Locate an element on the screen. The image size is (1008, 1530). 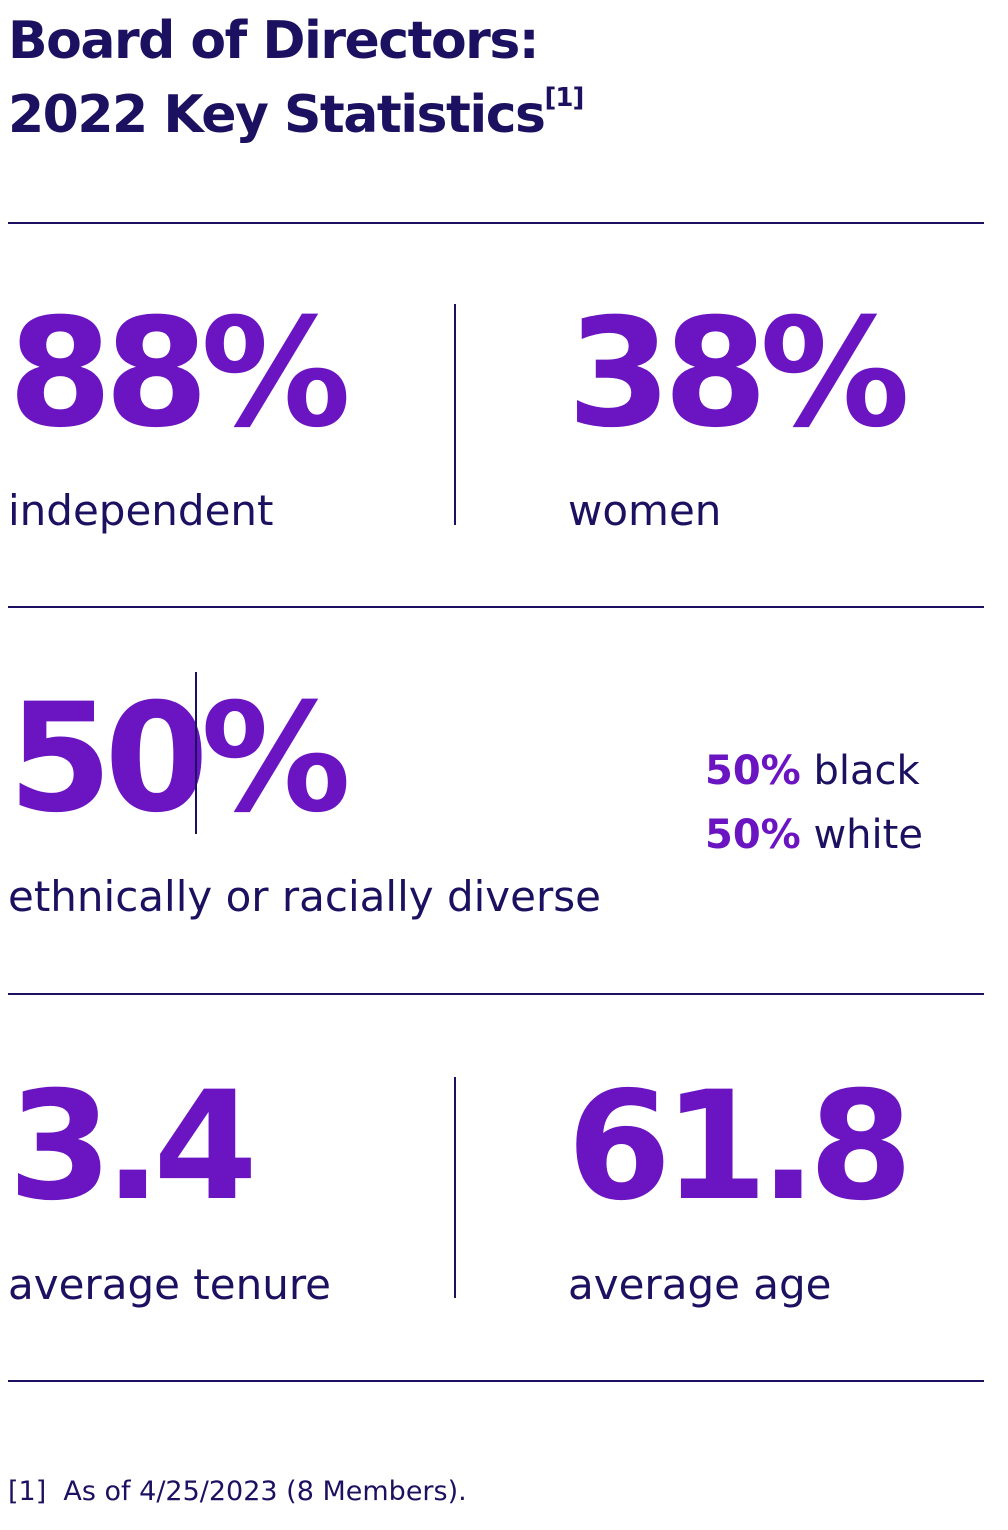
stat-age-value: 61.8 is located at coordinates (740, 1147).